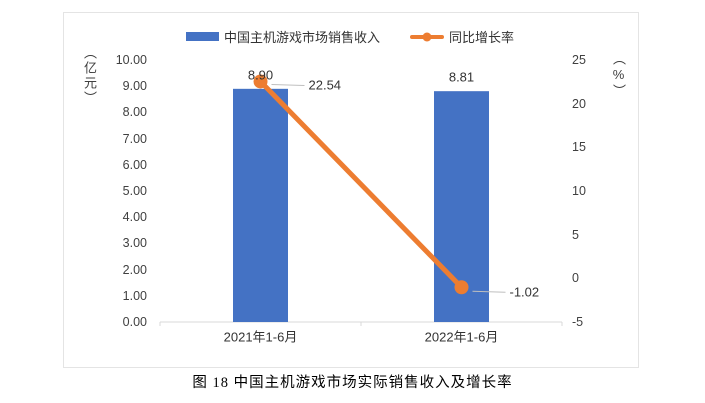  Describe the element at coordinates (134, 191) in the screenshot. I see `left-axis-tick-5: 5.00` at that location.